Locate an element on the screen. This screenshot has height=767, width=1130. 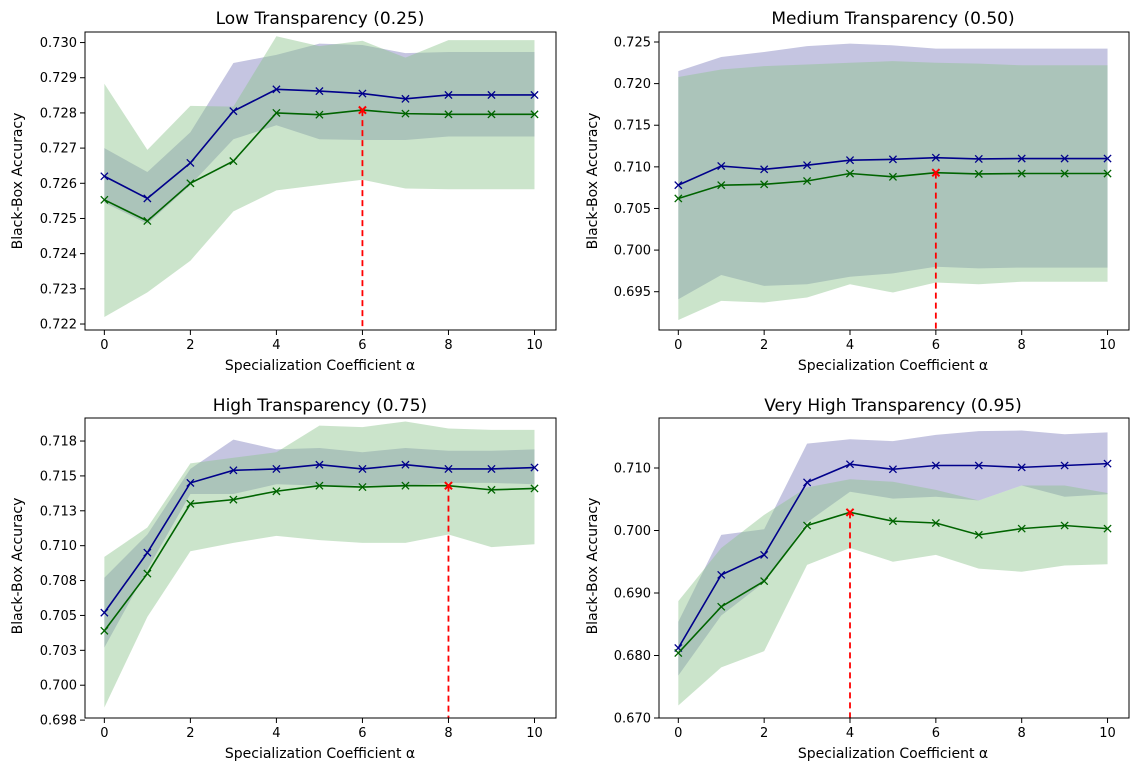
y-tick-label: 0.670 is located at coordinates (632, 719).